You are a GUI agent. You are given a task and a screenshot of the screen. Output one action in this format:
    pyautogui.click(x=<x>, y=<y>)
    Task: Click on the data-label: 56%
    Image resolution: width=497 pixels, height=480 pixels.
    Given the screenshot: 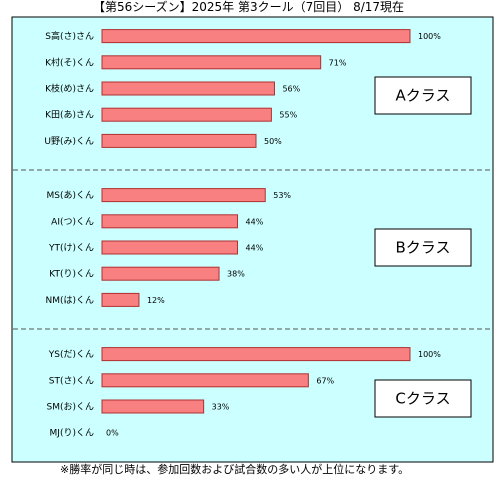 What is the action you would take?
    pyautogui.click(x=291, y=89)
    